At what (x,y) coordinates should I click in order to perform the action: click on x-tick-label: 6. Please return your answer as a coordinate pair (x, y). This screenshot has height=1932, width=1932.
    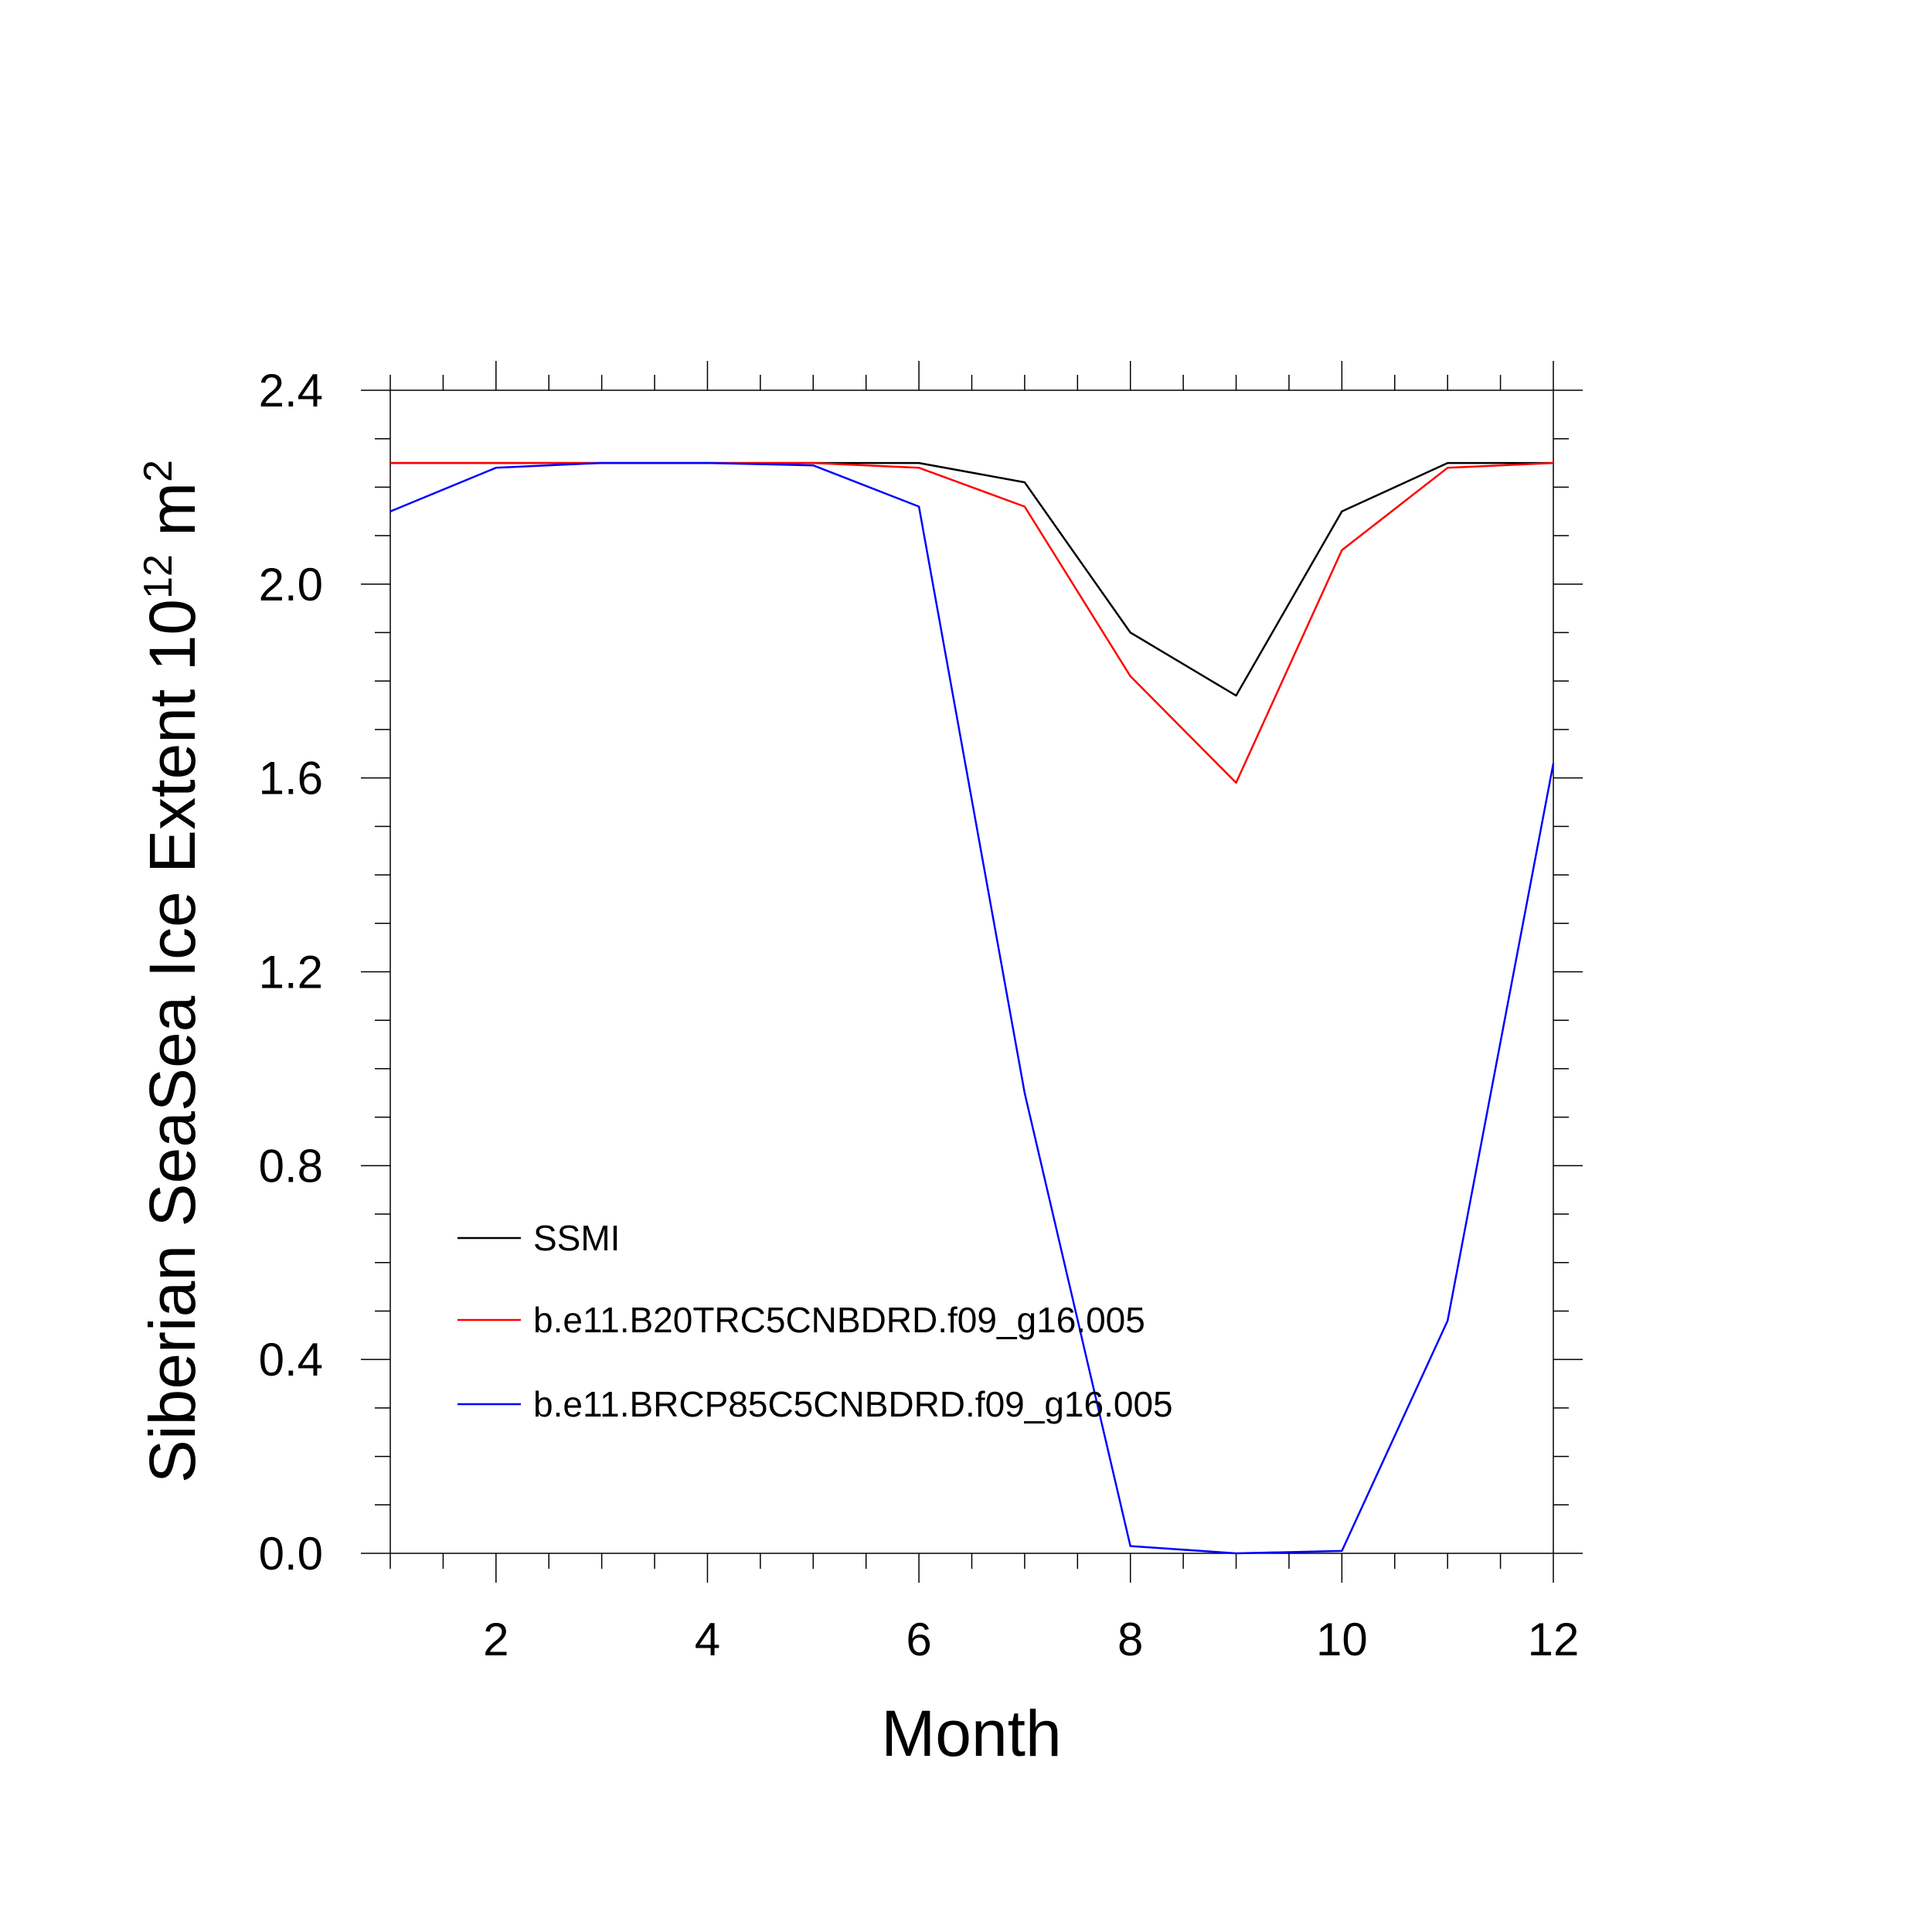
    Looking at the image, I should click on (919, 1640).